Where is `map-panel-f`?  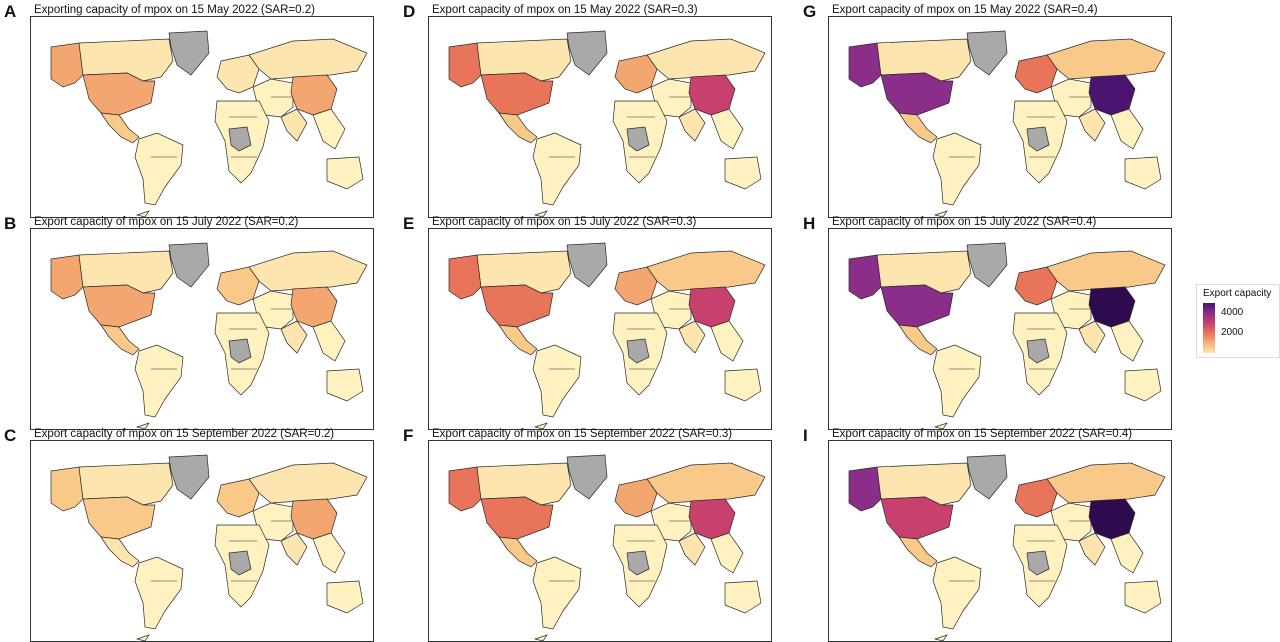
map-panel-f is located at coordinates (600, 541).